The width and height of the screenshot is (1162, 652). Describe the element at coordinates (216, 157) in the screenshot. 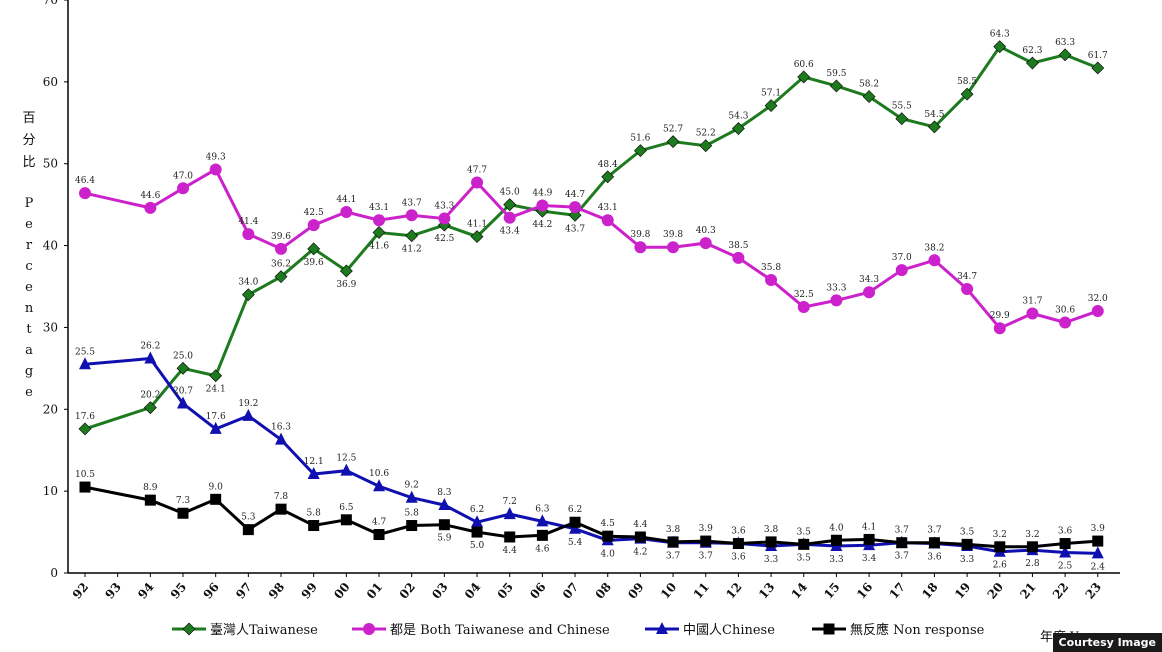

I see `data-label-both: 49.3` at that location.